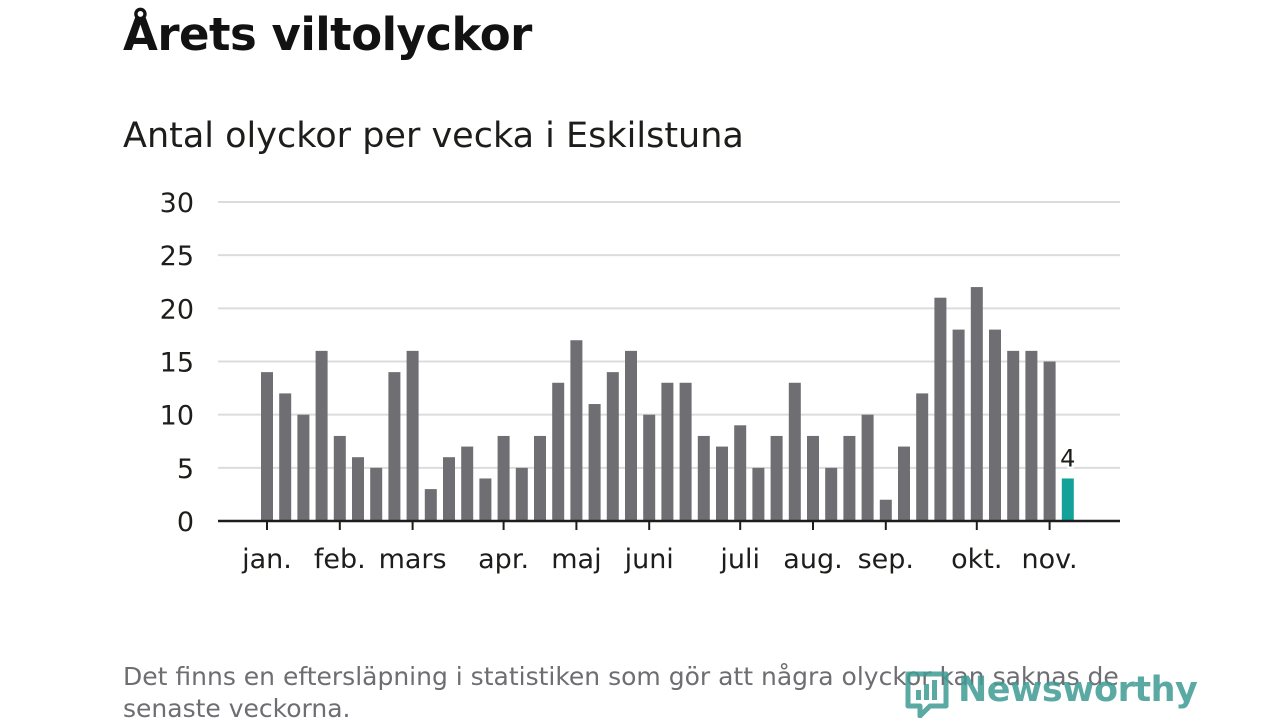 The width and height of the screenshot is (1280, 725). Describe the element at coordinates (1050, 559) in the screenshot. I see `x-tick-label: nov.` at that location.